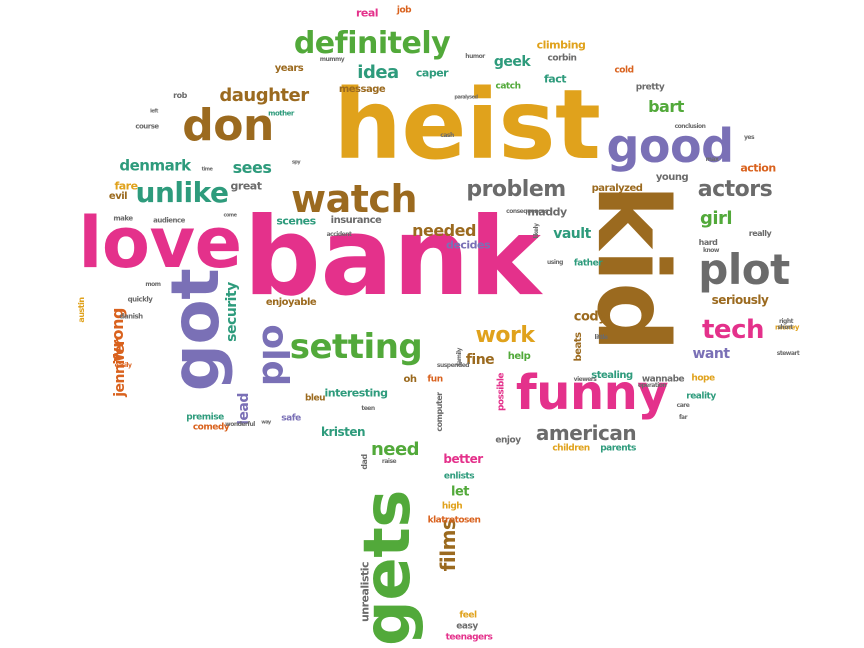 This screenshot has width=864, height=648. Describe the element at coordinates (207, 169) in the screenshot. I see `word-time: time` at that location.